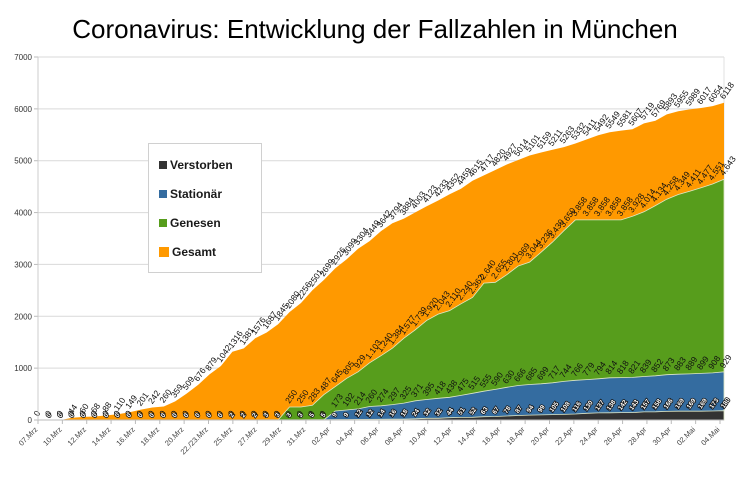 This screenshot has height=491, width=750. What do you see at coordinates (442, 436) in the screenshot?
I see `x-tick-label: 12.Apr` at bounding box center [442, 436].